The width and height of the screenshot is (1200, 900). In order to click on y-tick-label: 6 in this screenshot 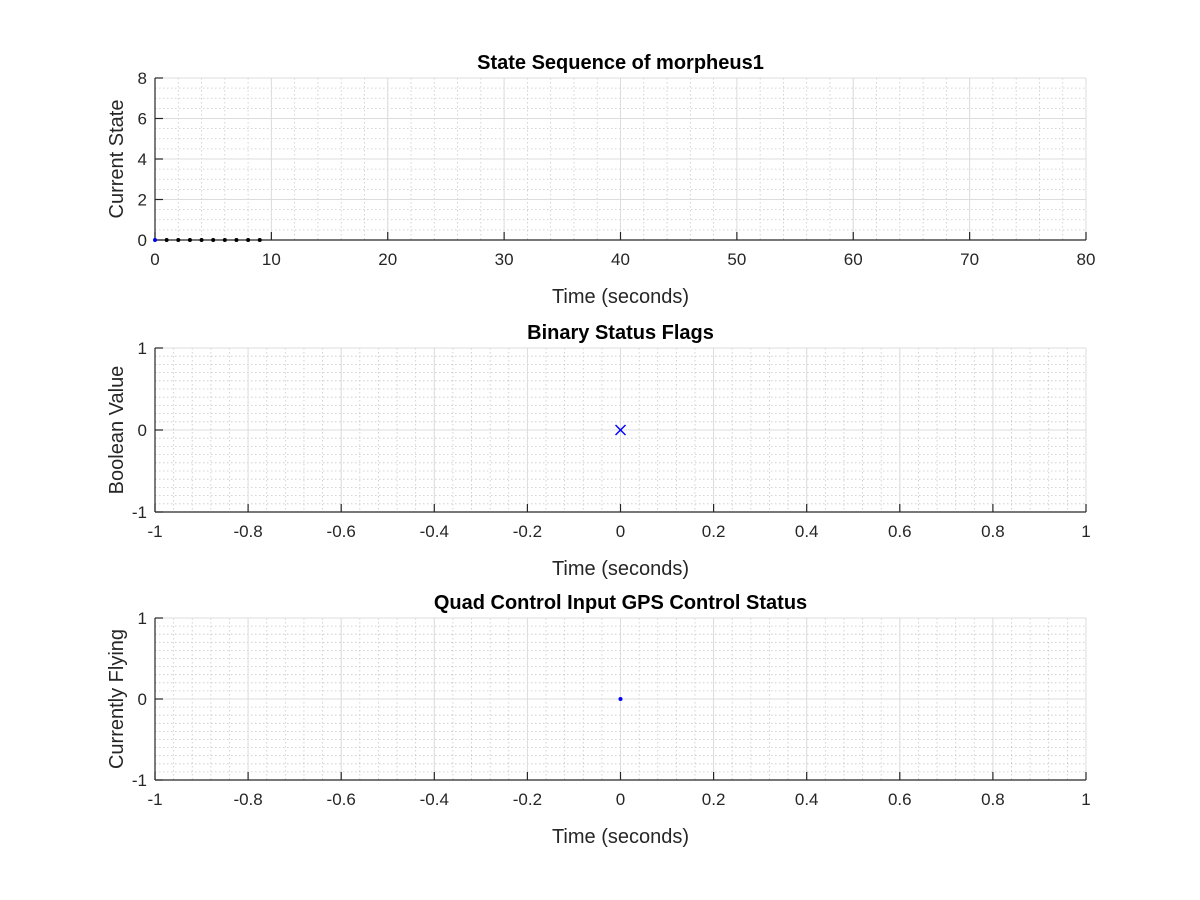, I will do `click(142, 119)`.